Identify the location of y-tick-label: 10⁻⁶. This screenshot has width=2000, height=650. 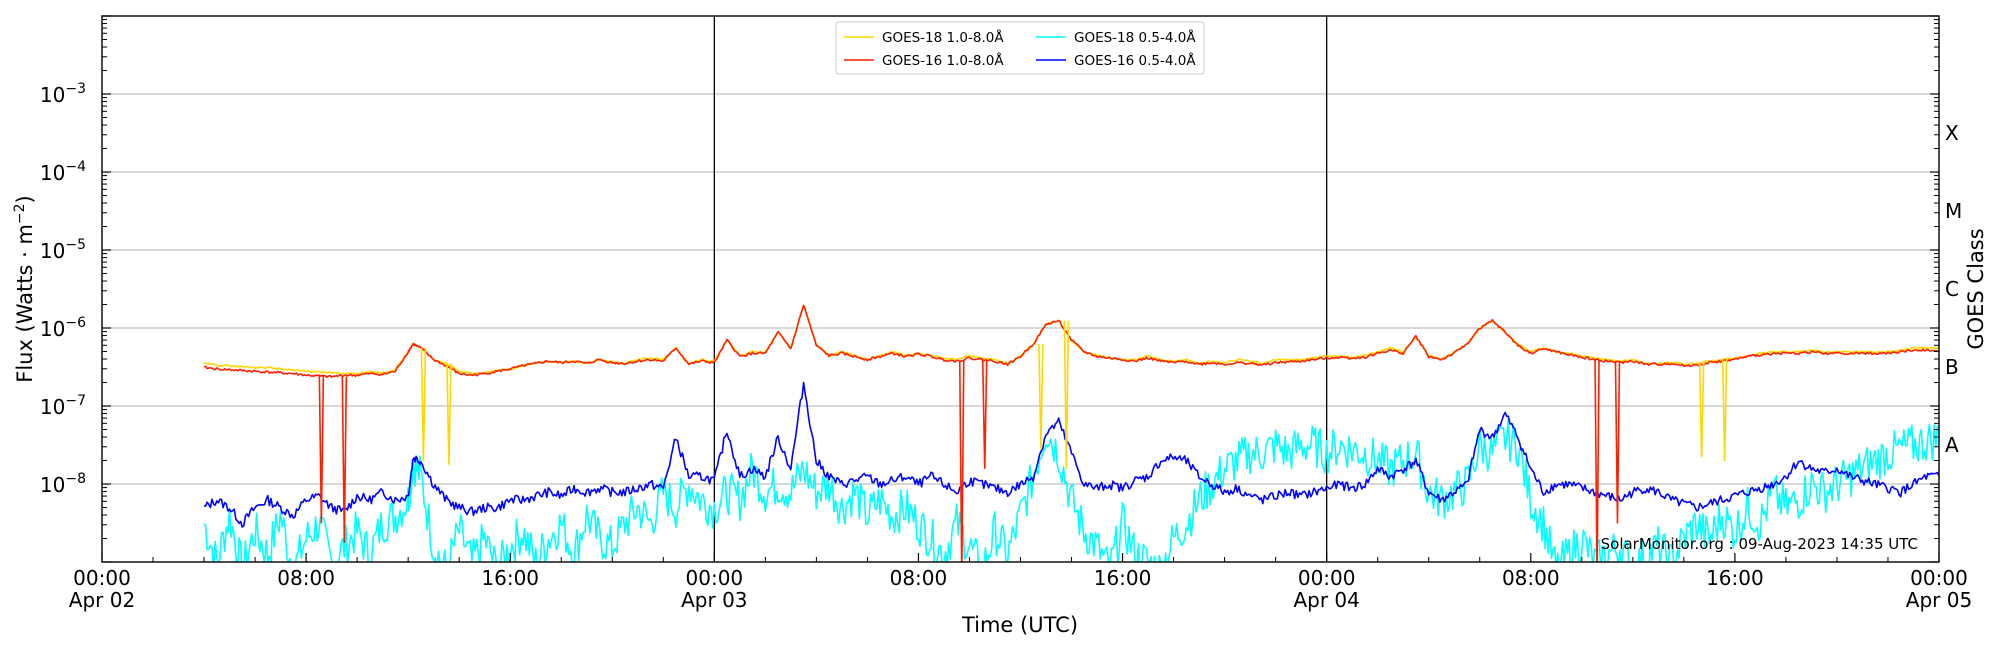
(63, 328).